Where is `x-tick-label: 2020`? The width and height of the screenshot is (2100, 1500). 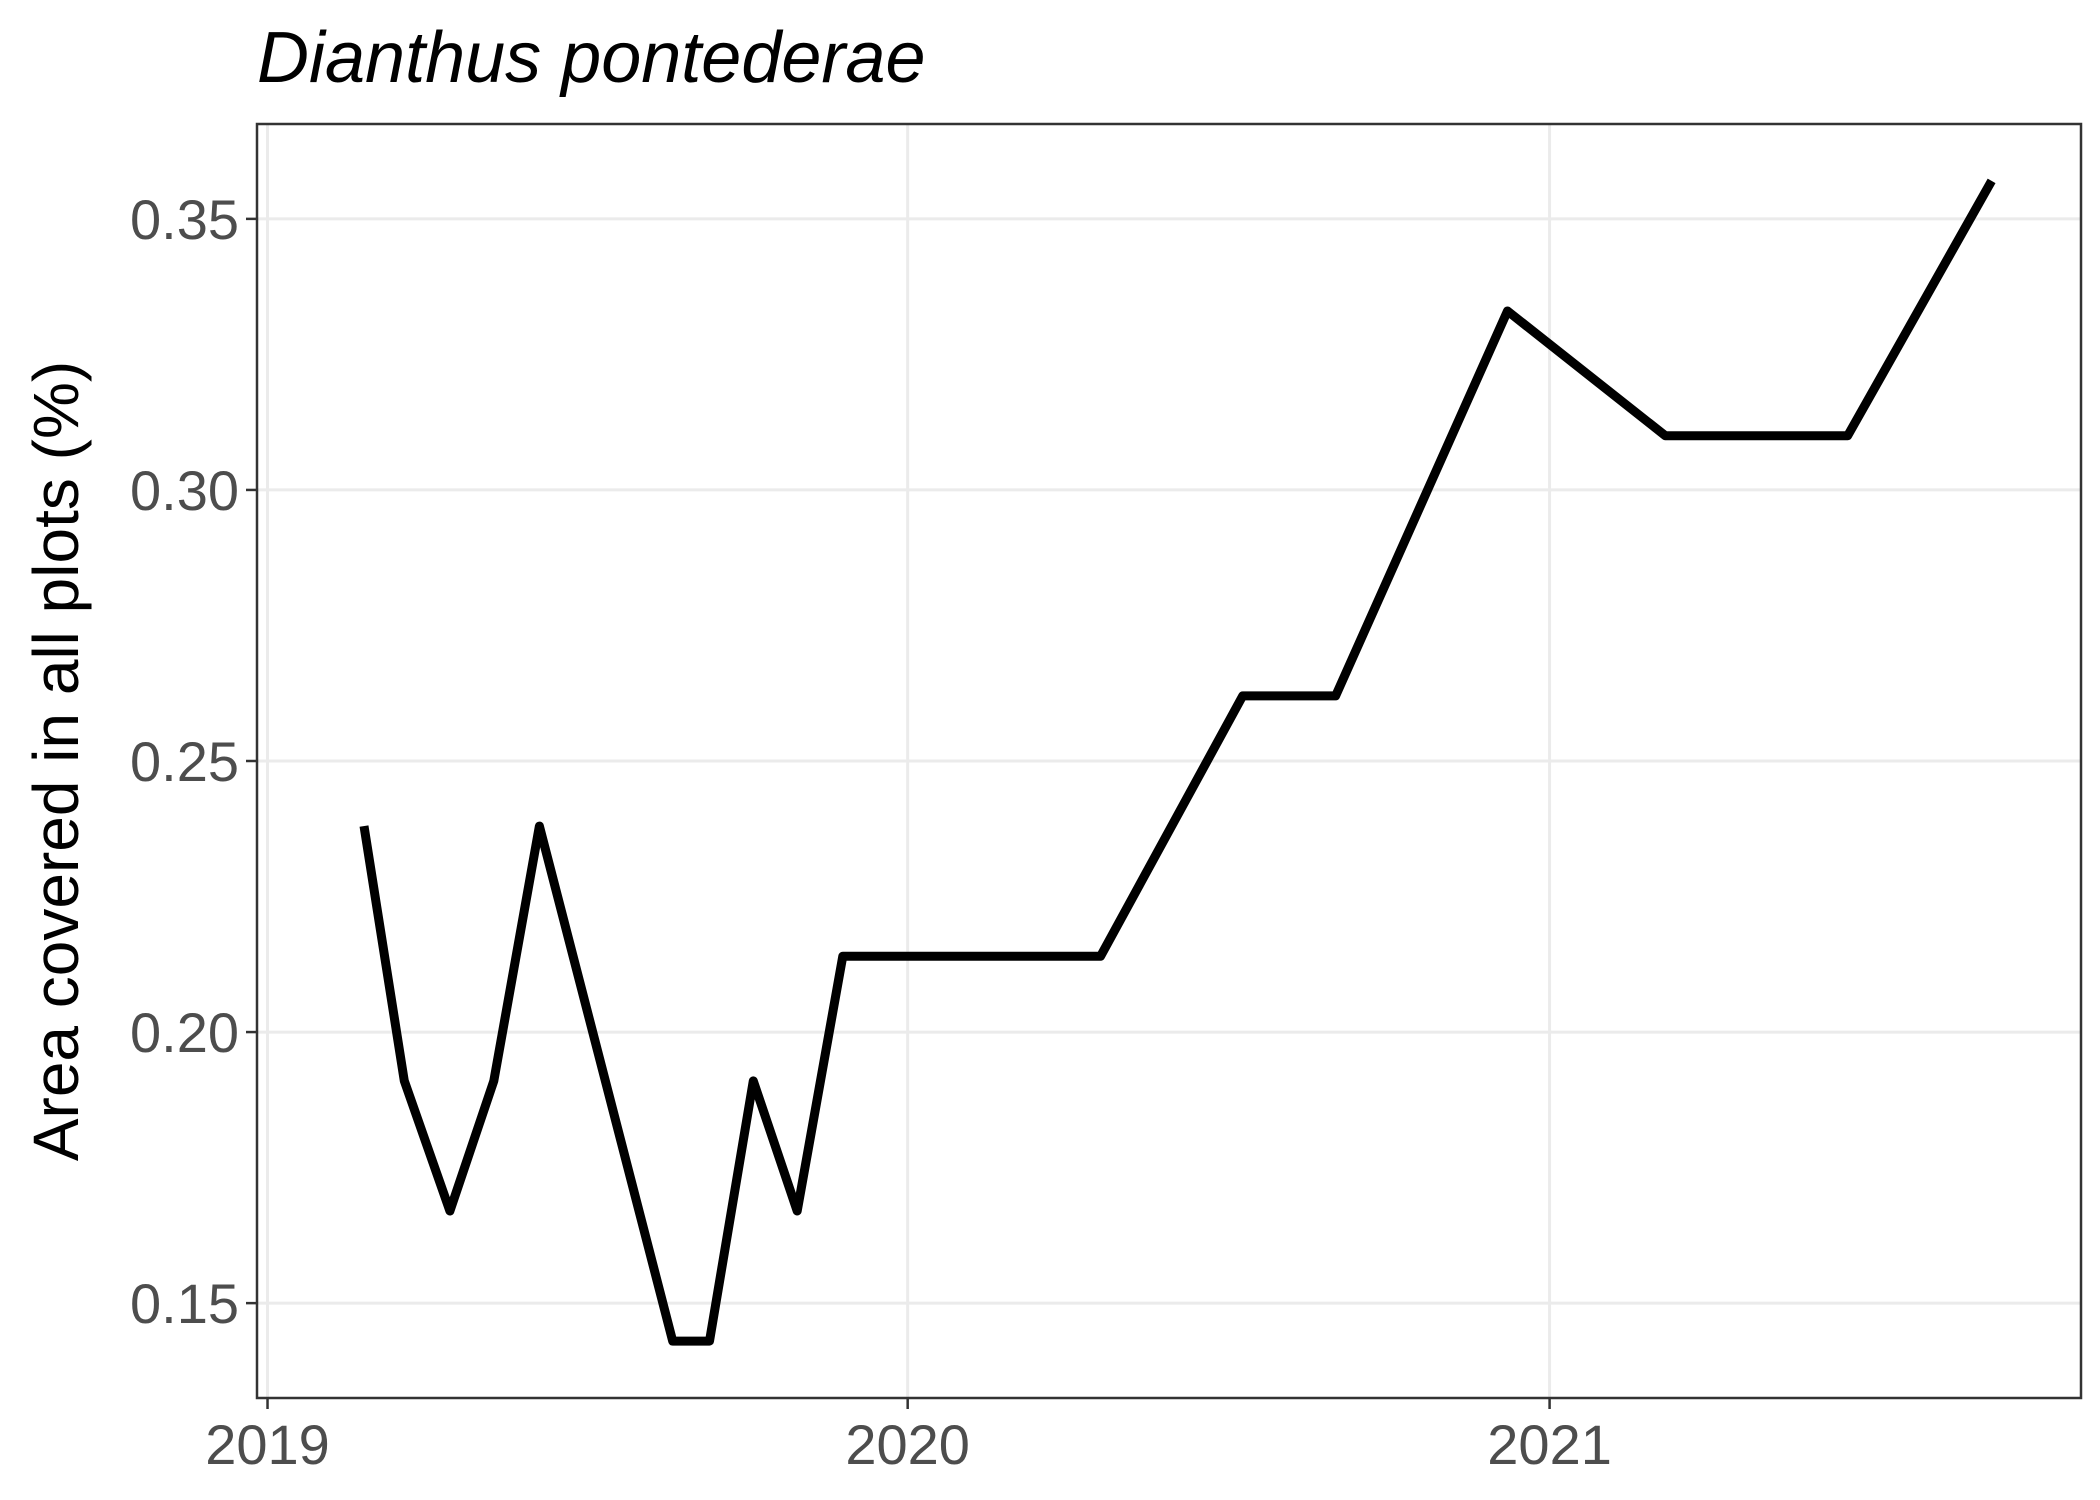
x-tick-label: 2020 is located at coordinates (907, 1444).